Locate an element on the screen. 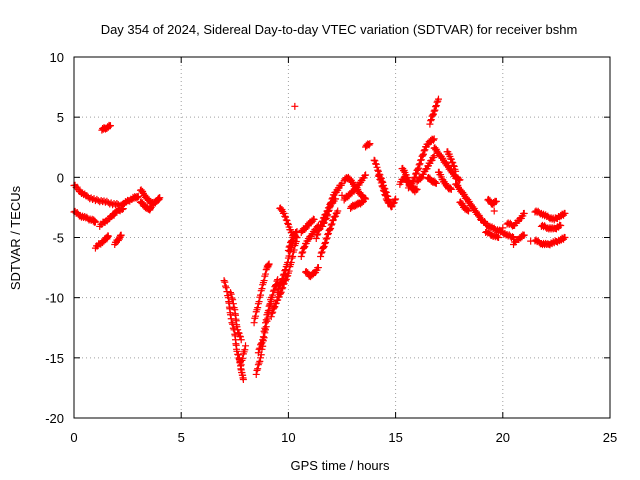  x-axis-label: GPS time / hours is located at coordinates (340, 465).